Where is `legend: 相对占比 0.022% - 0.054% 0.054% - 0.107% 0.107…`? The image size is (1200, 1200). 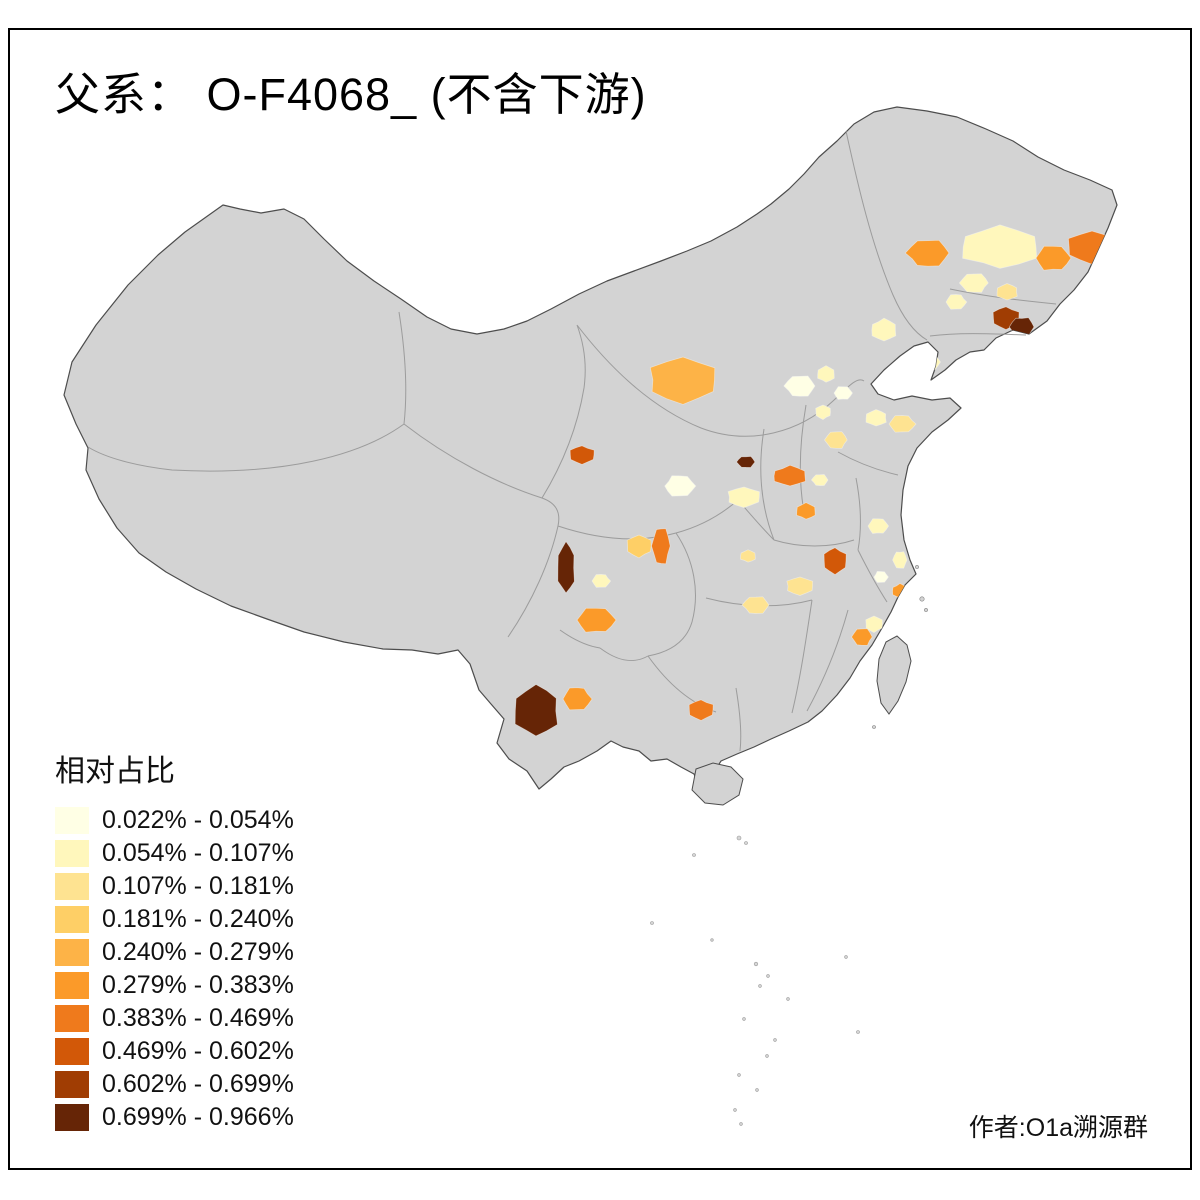 legend: 相对占比 0.022% - 0.054% 0.054% - 0.107% 0.107… is located at coordinates (174, 940).